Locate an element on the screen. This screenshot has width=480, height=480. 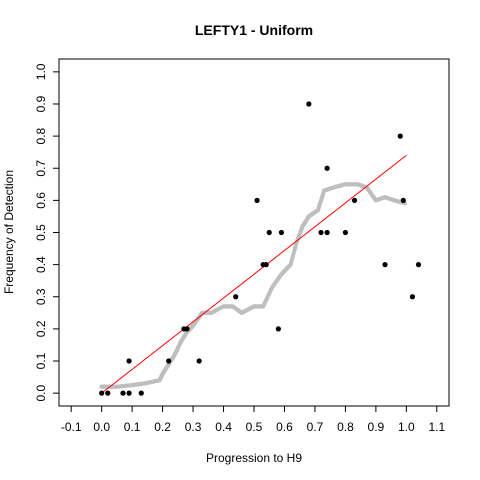
x-tick-label: 0.6 is located at coordinates (284, 427).